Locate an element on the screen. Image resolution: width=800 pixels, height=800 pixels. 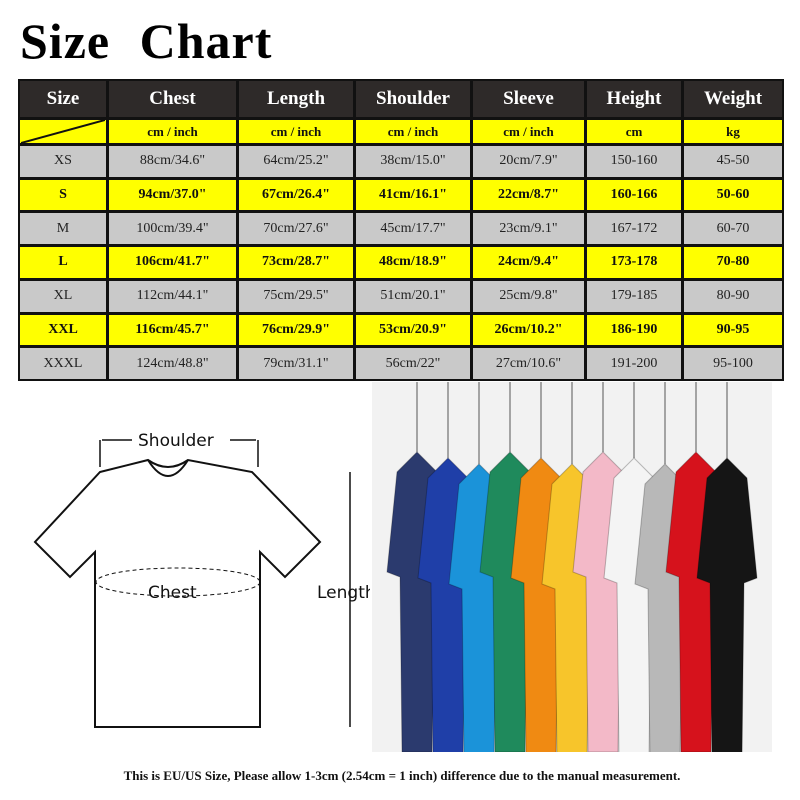
table-cell: 90-95 is located at coordinates (733, 330).